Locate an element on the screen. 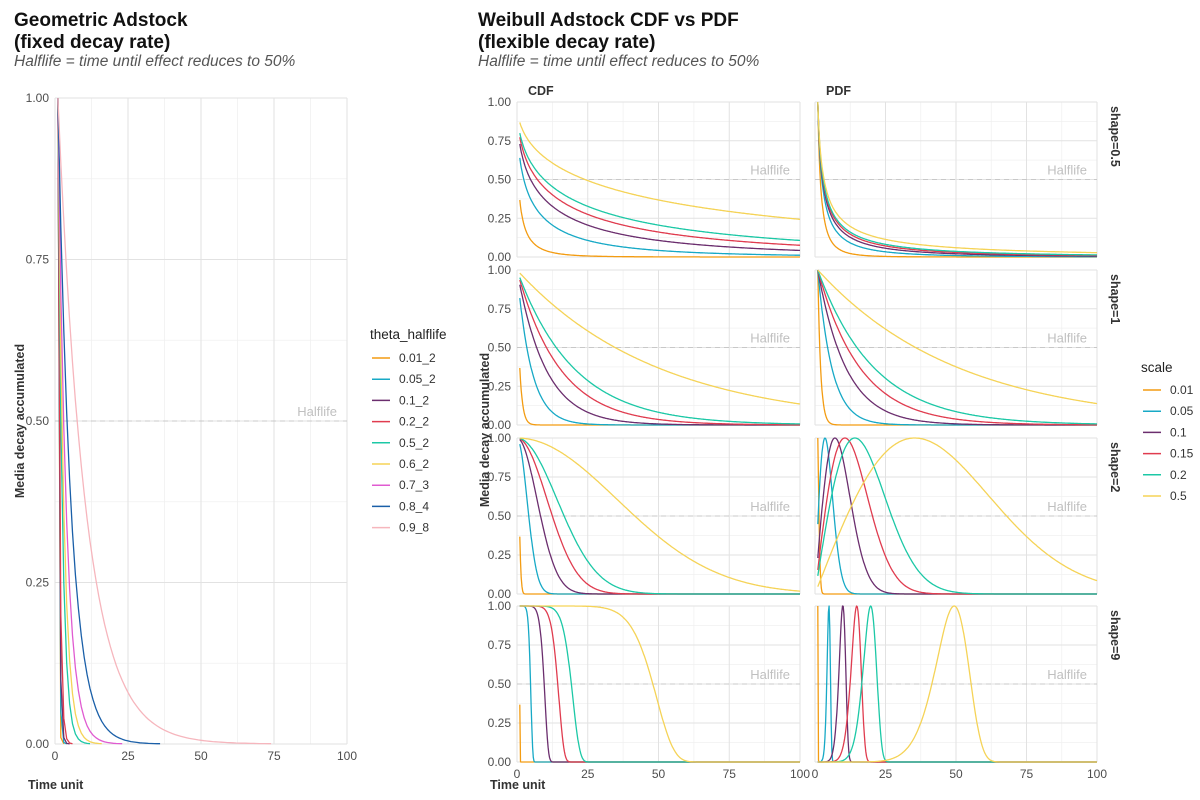 The width and height of the screenshot is (1200, 800). geometric-x-axis-label: Time unit is located at coordinates (56, 785).